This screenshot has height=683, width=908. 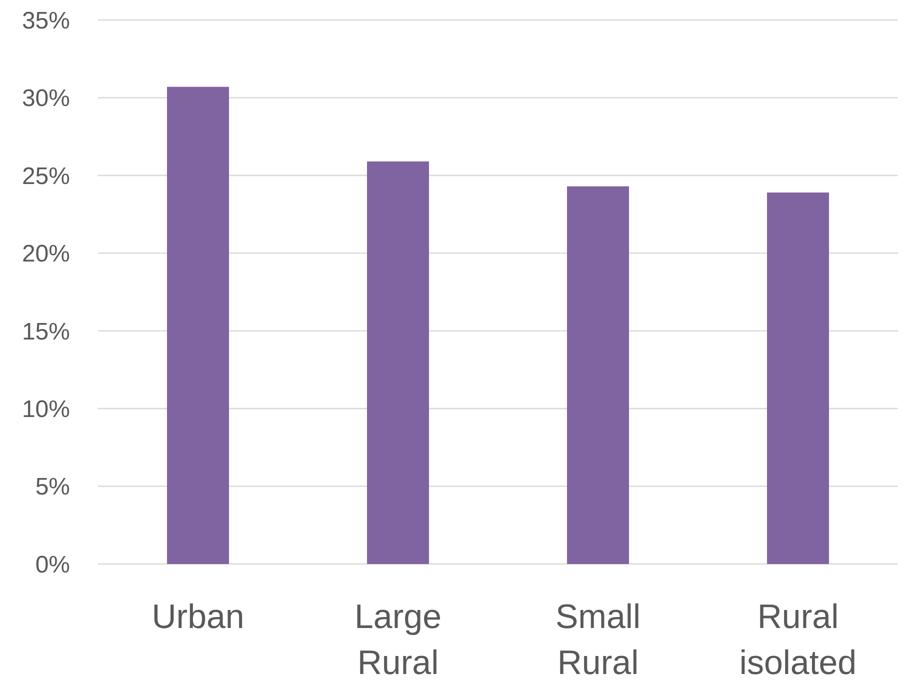 What do you see at coordinates (46, 409) in the screenshot?
I see `y-tick-label: 10%` at bounding box center [46, 409].